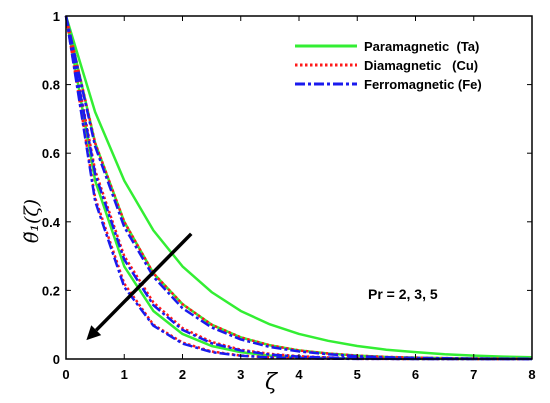 This screenshot has height=403, width=550. Describe the element at coordinates (240, 374) in the screenshot. I see `x-tick-label: 3` at that location.